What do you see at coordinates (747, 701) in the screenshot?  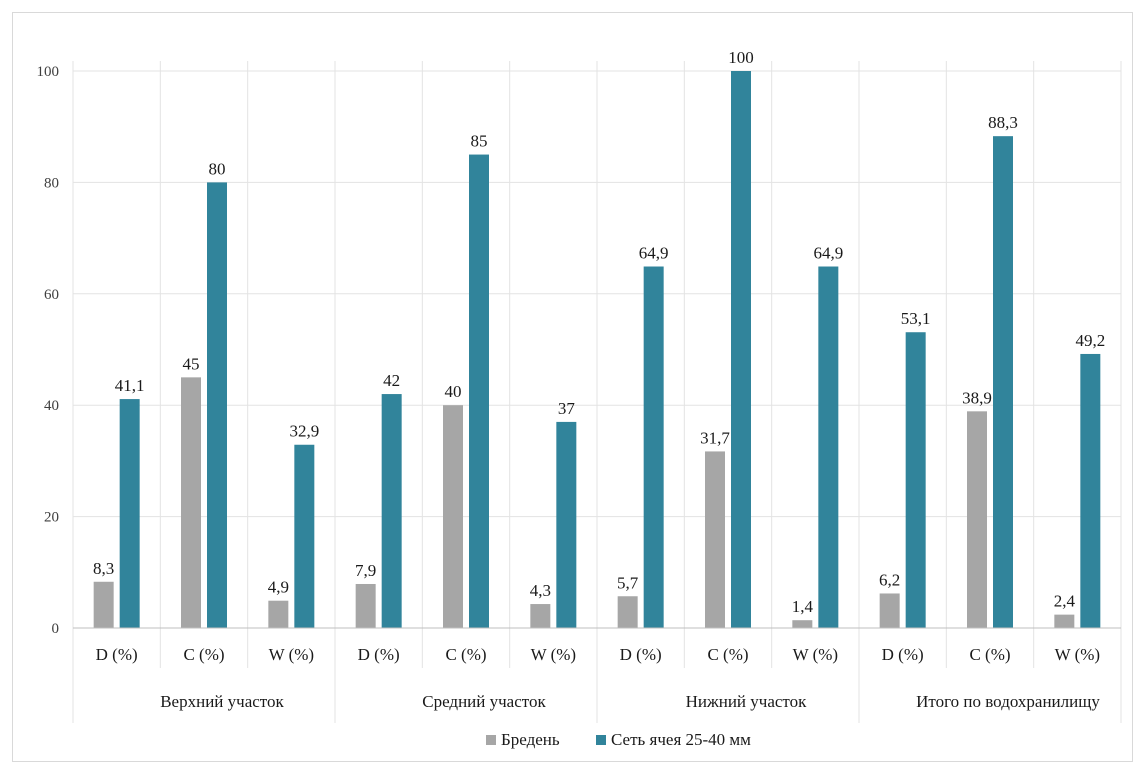 I see `group-label: Нижний участок` at bounding box center [747, 701].